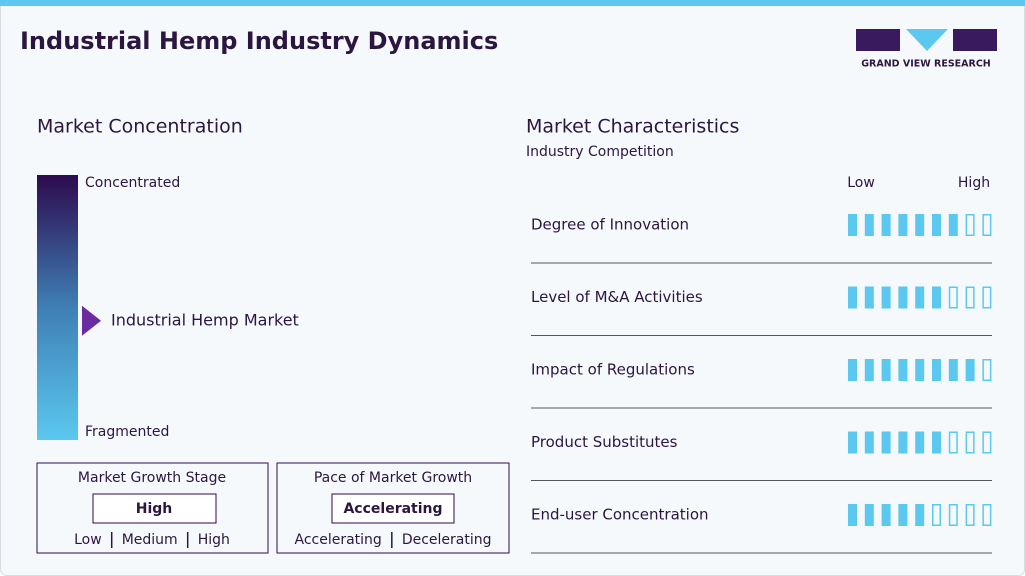  Describe the element at coordinates (604, 442) in the screenshot. I see `row-label: Product Substitutes` at that location.